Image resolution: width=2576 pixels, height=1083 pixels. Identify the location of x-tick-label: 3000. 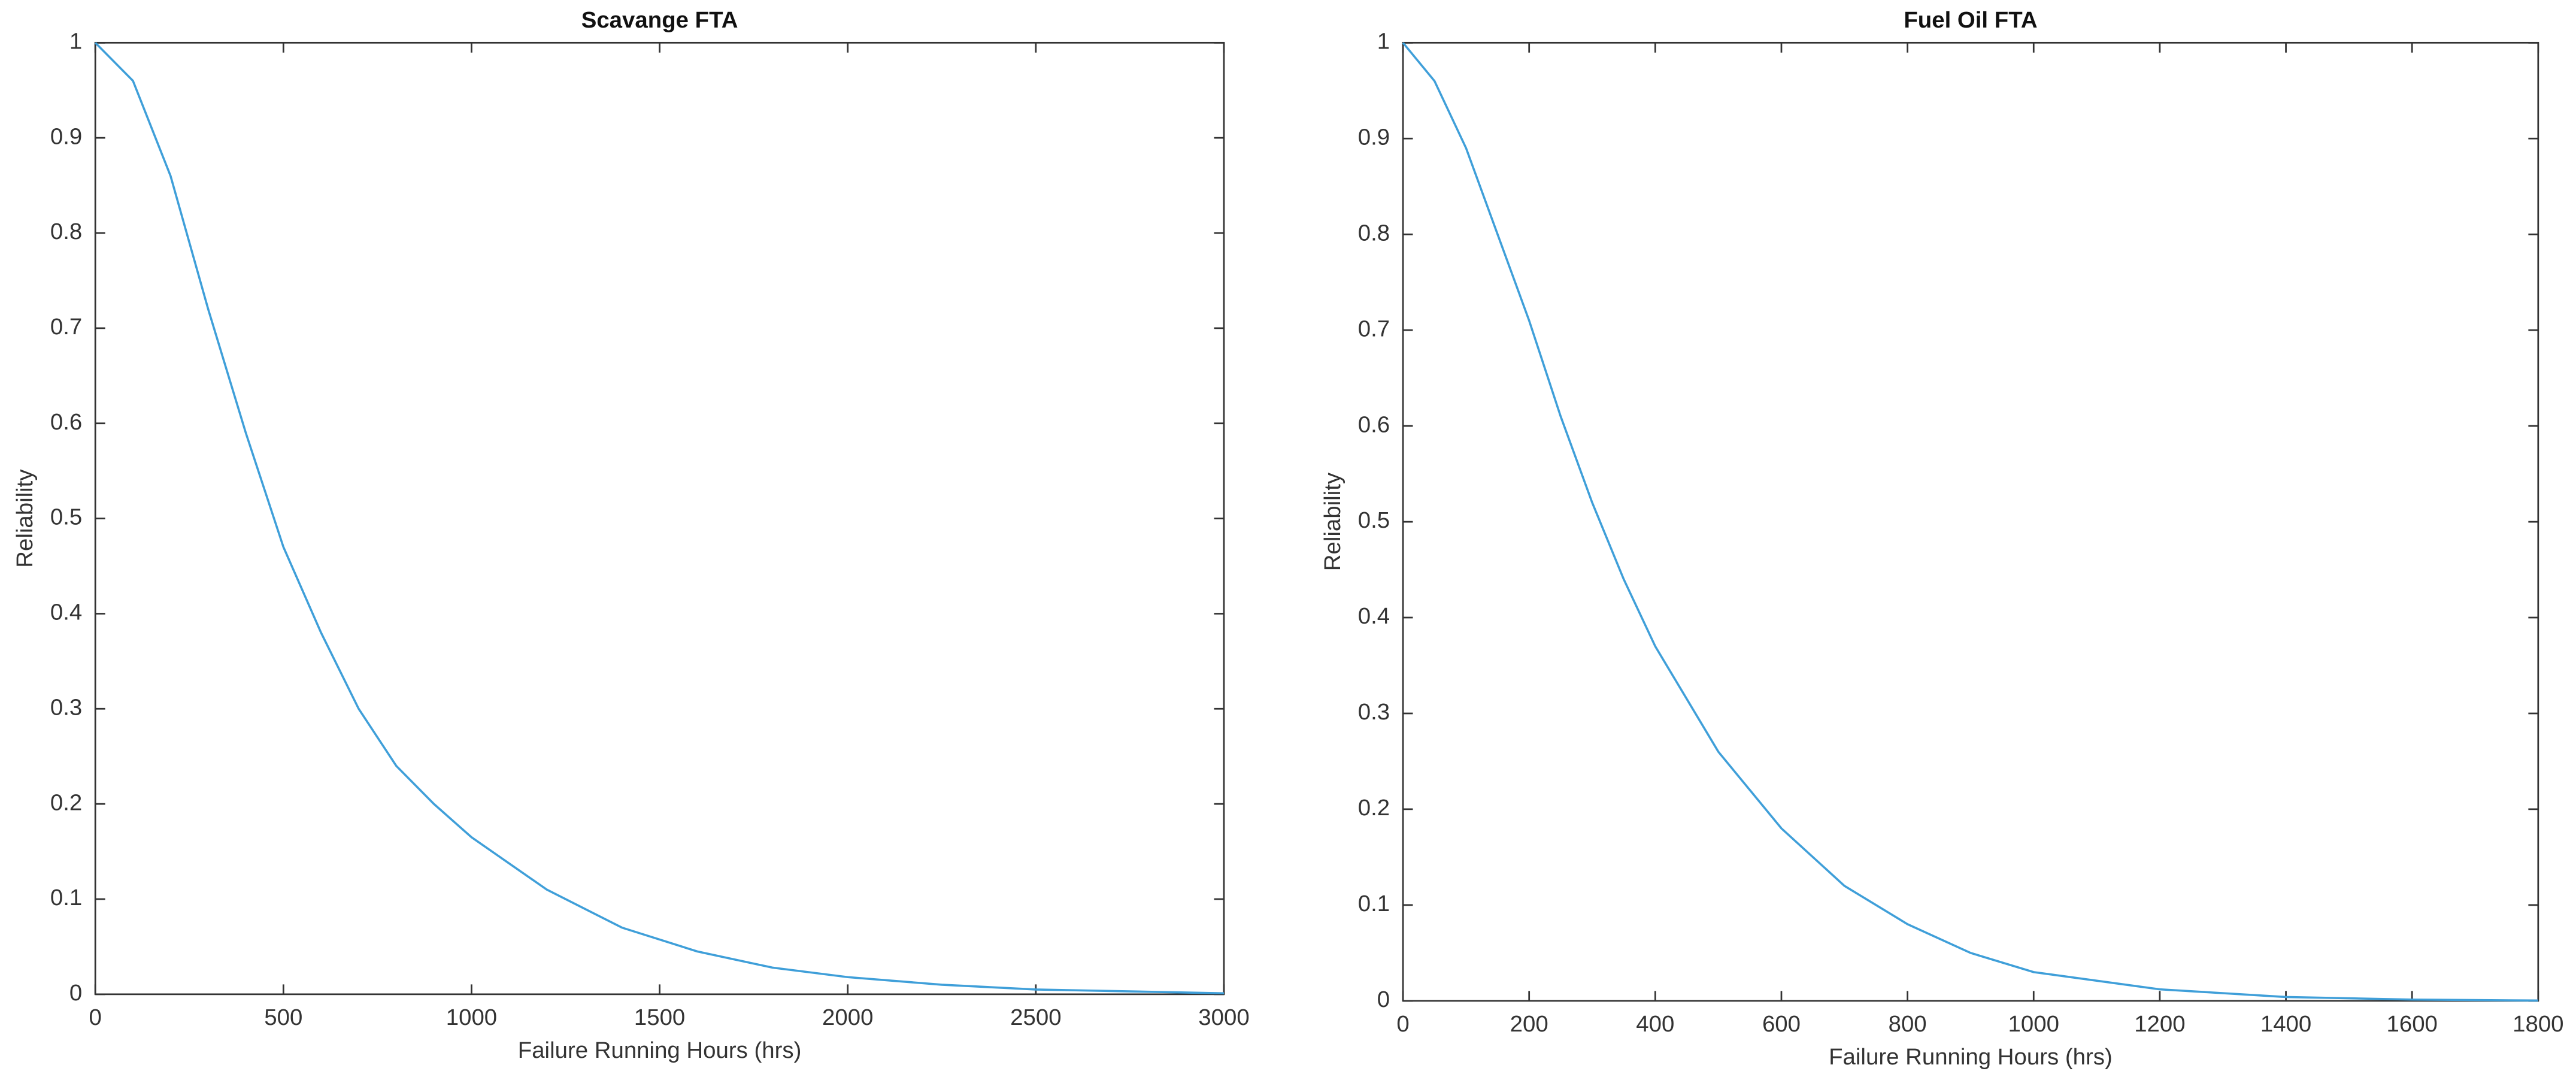
(1223, 1017).